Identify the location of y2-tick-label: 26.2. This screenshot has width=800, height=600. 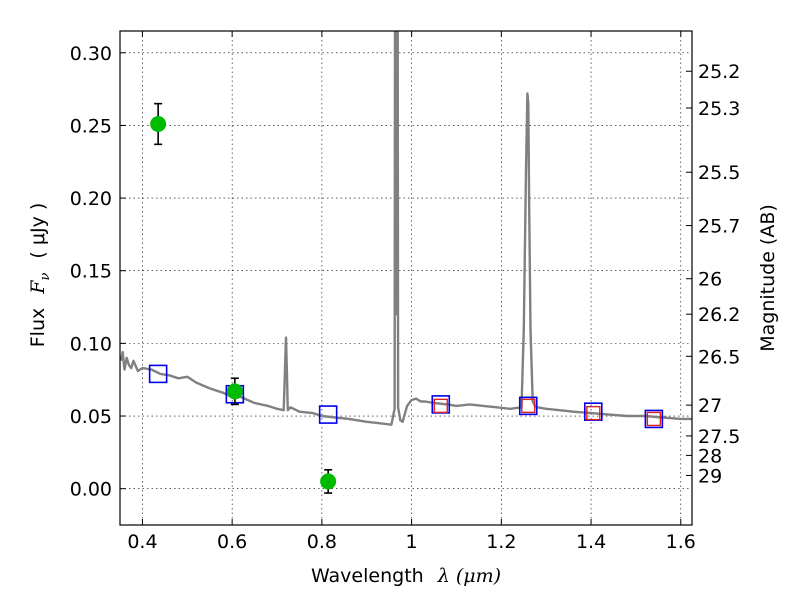
(719, 315).